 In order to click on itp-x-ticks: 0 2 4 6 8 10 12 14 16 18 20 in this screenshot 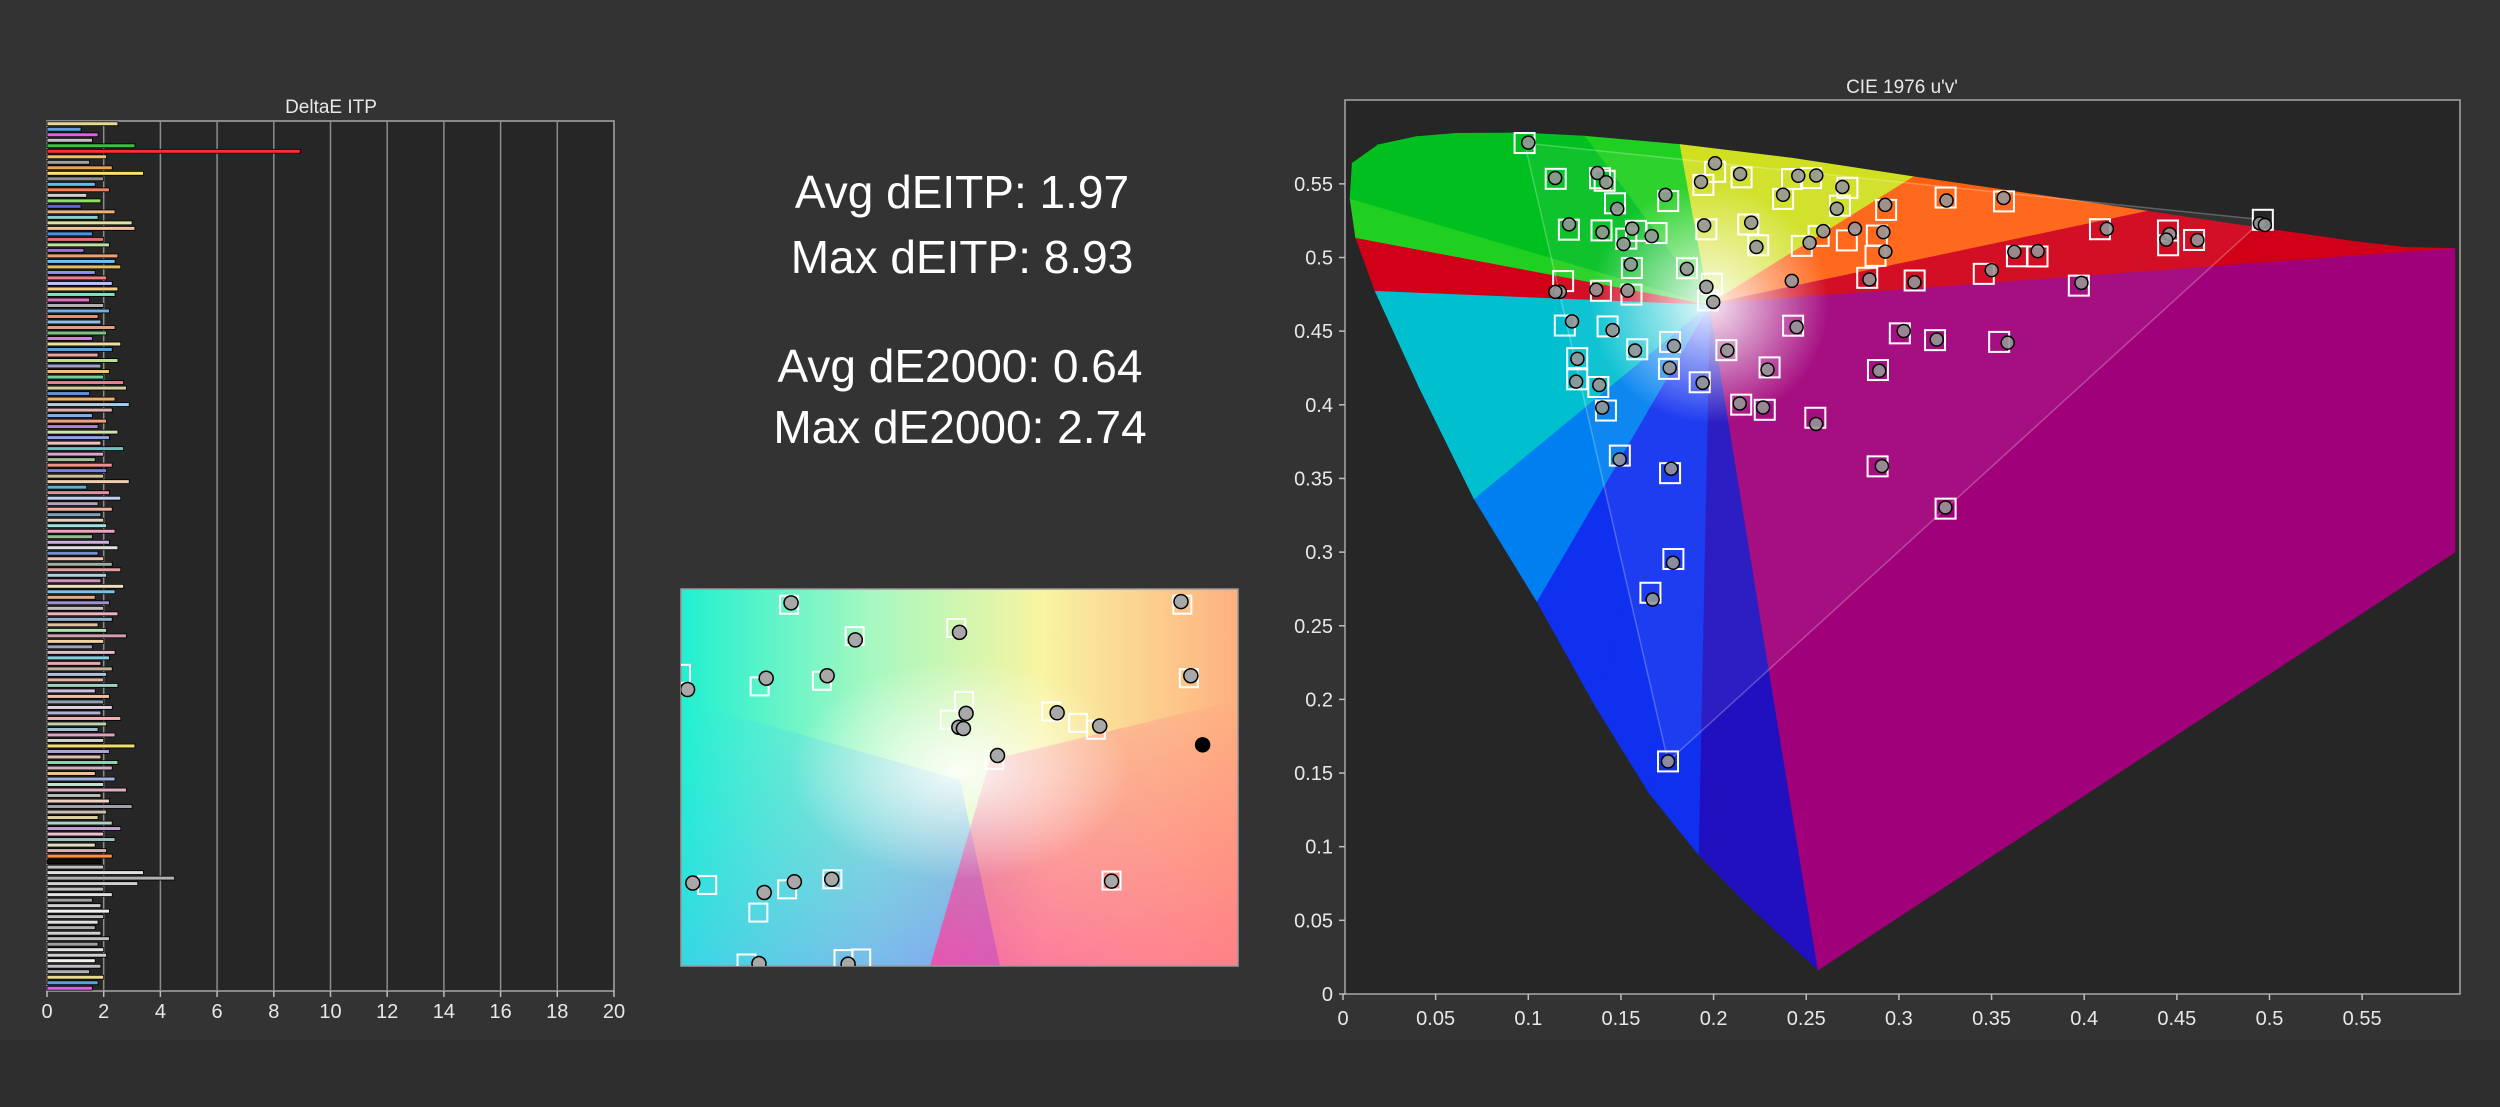, I will do `click(333, 1007)`.